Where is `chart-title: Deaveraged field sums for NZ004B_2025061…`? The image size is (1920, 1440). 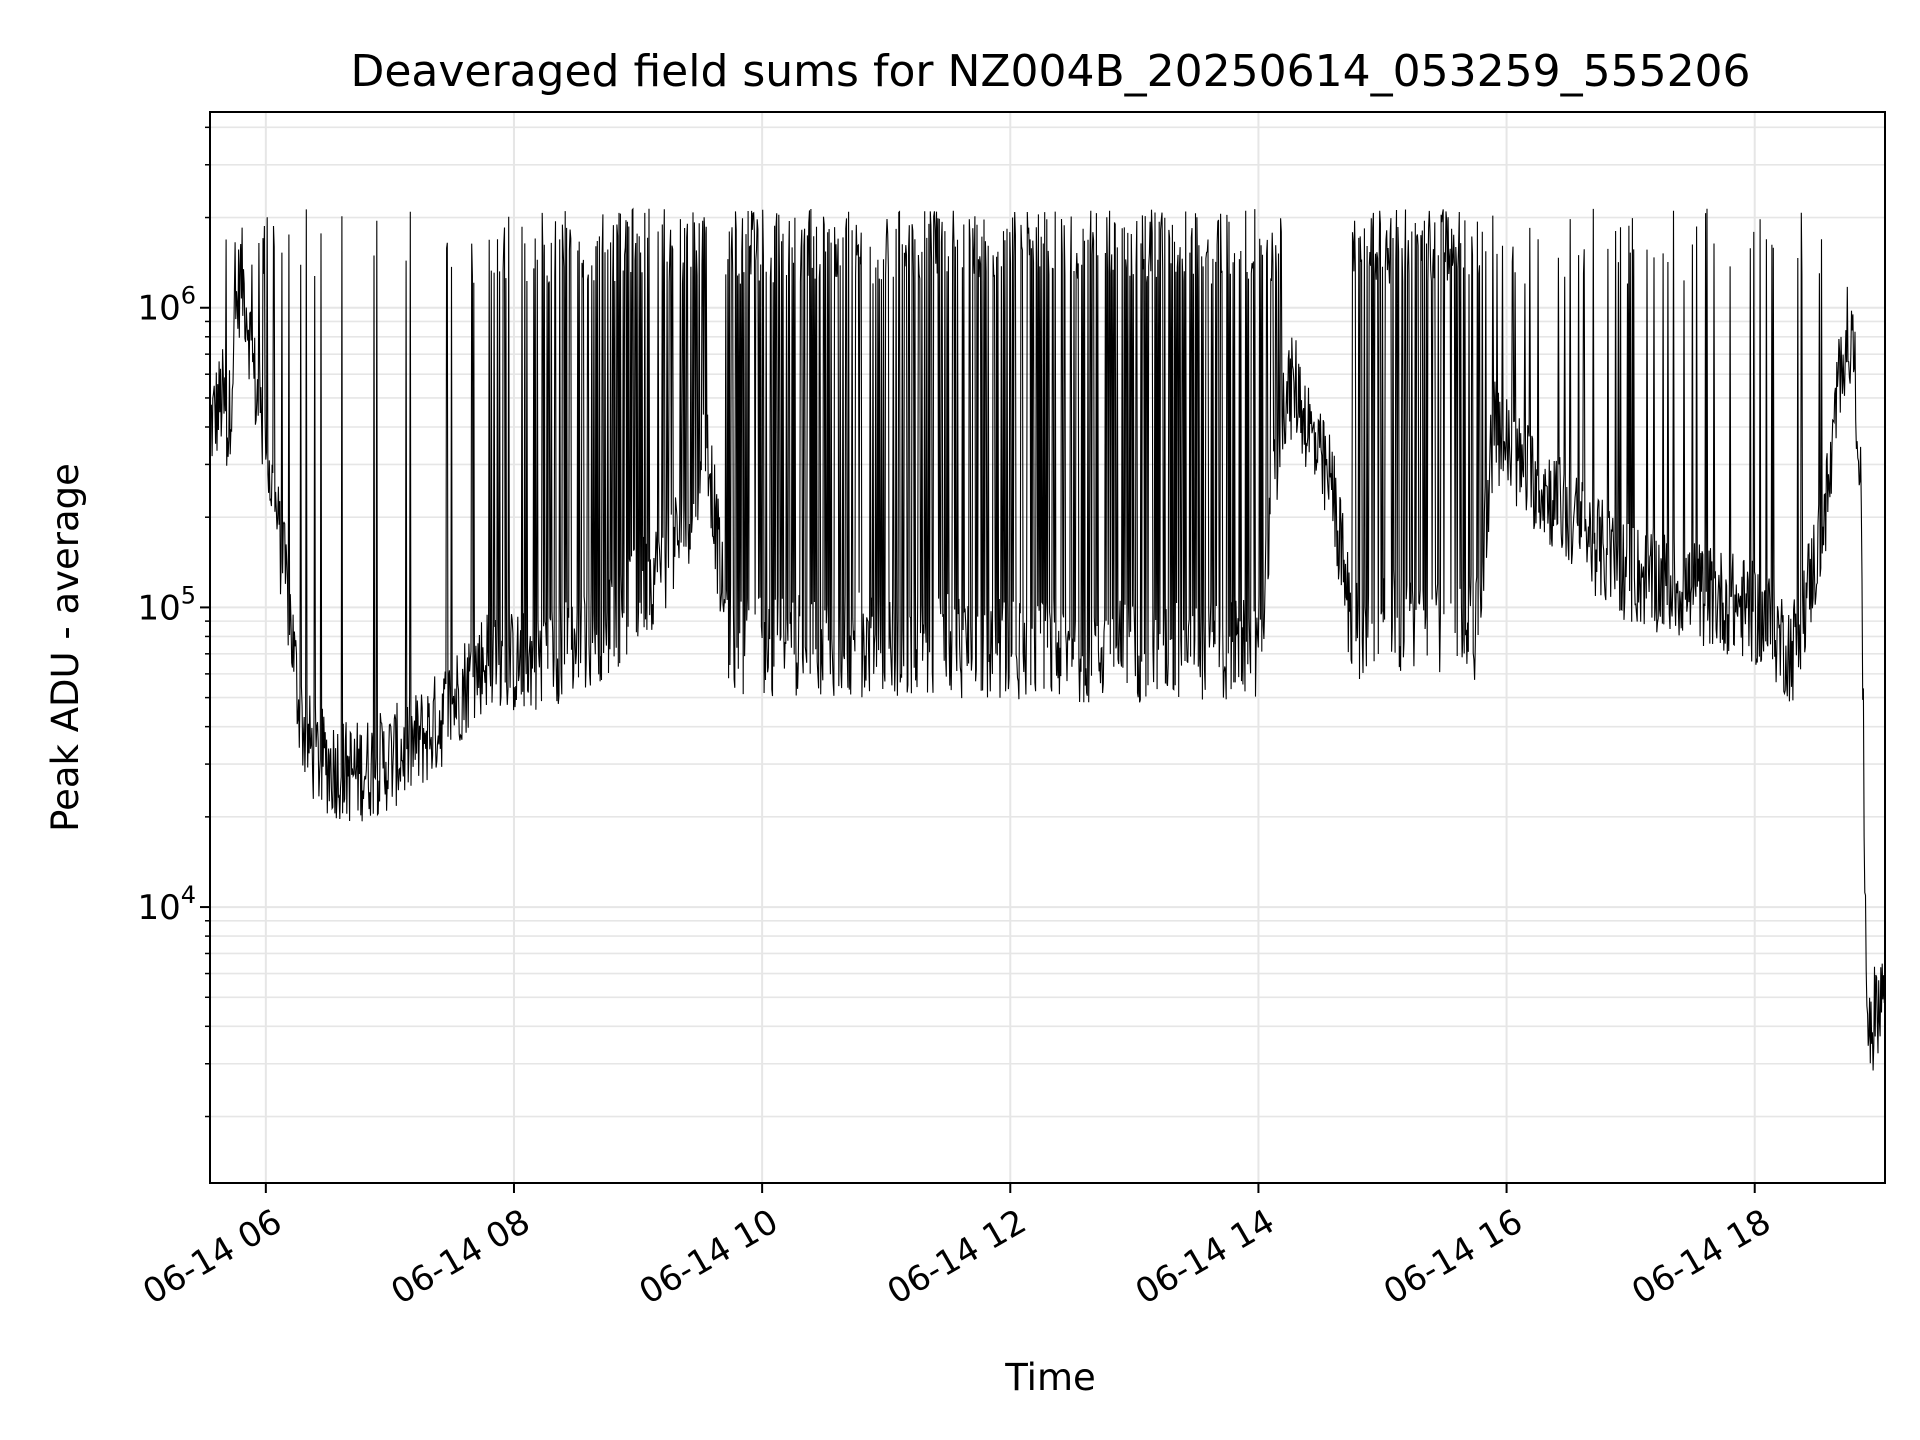
chart-title: Deaveraged field sums for NZ004B_2025061… is located at coordinates (1050, 71).